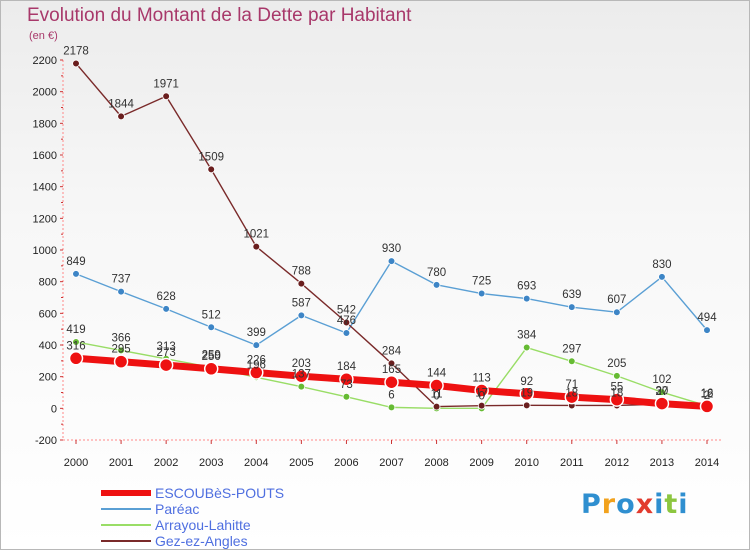 This screenshot has height=550, width=750. Describe the element at coordinates (301, 272) in the screenshot. I see `data-label-gez-ez-angles: 788` at that location.